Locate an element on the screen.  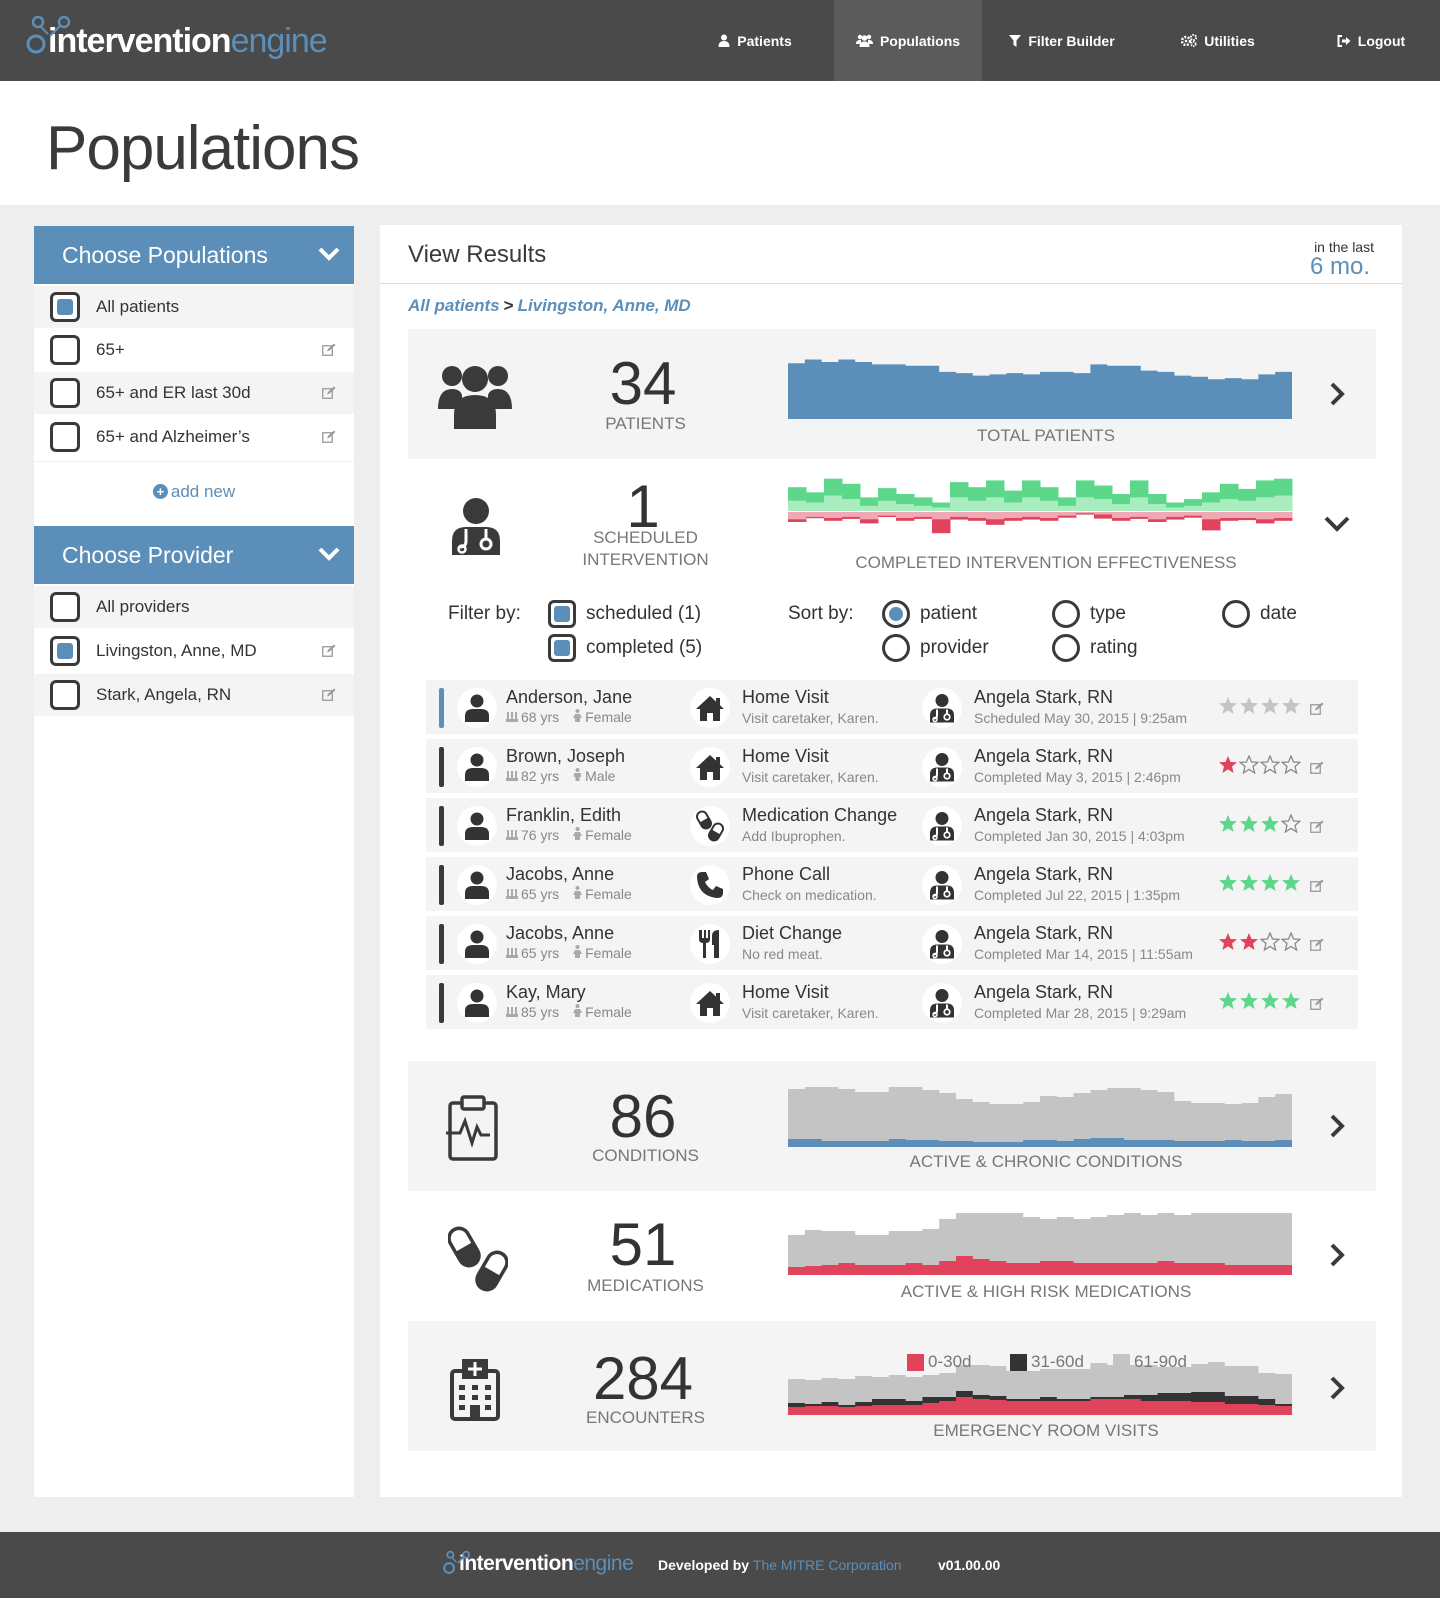
add-population-link: + add new is located at coordinates (194, 492).